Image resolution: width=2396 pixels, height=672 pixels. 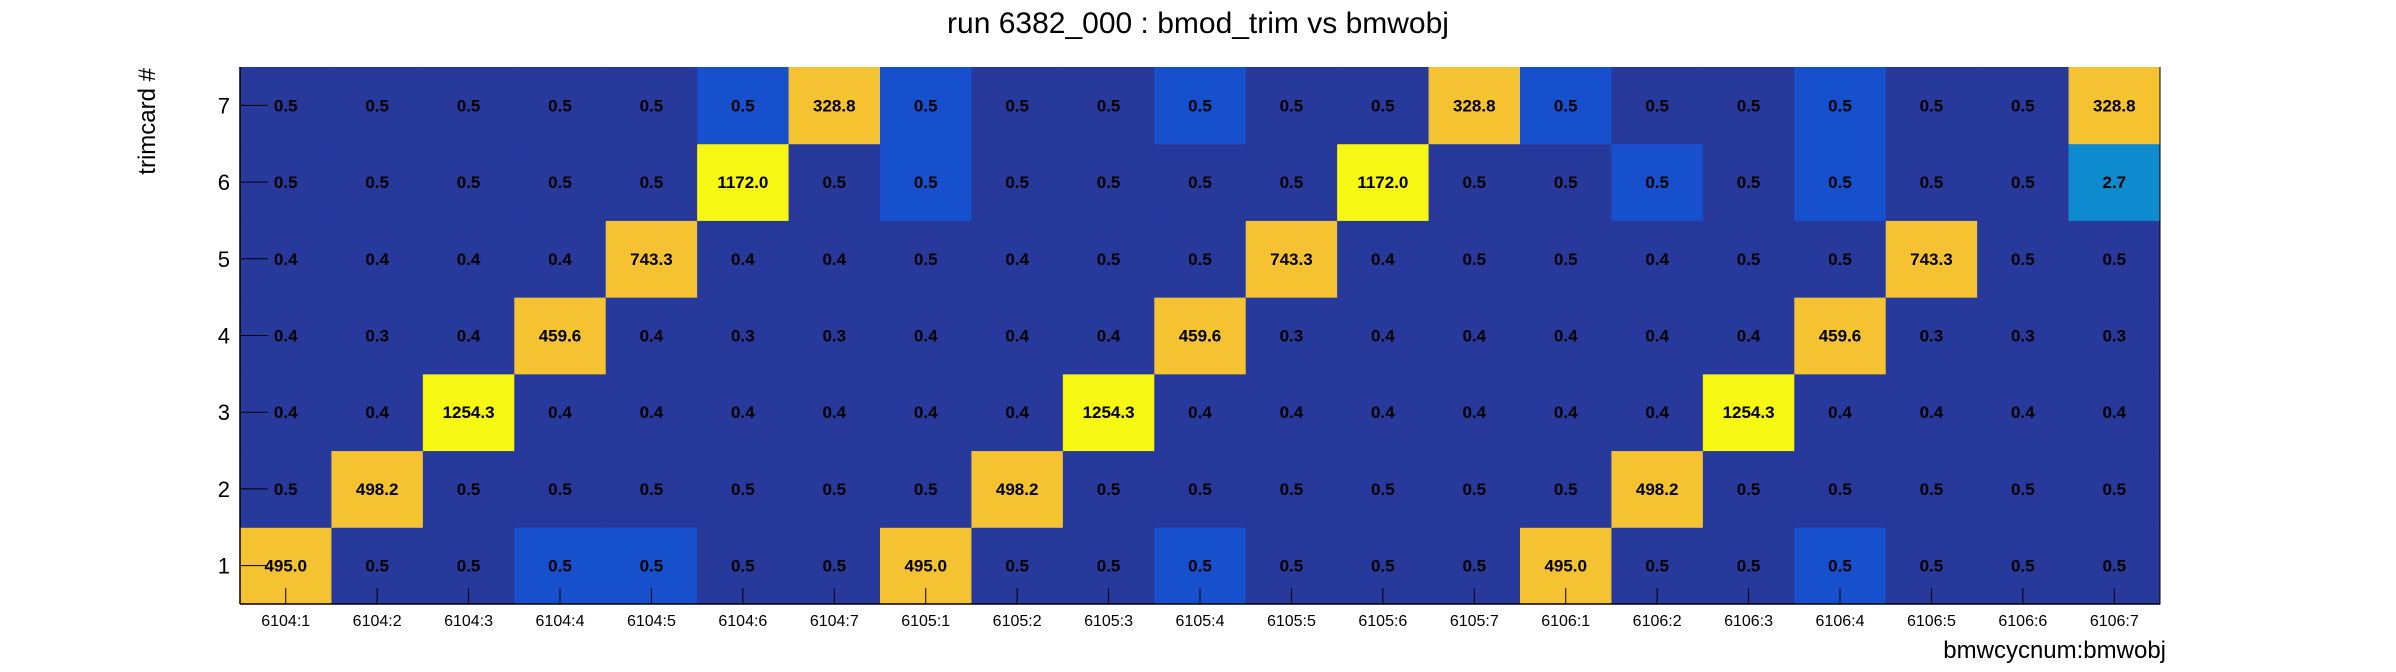 What do you see at coordinates (1748, 621) in the screenshot?
I see `x-tick-label: 6106:3` at bounding box center [1748, 621].